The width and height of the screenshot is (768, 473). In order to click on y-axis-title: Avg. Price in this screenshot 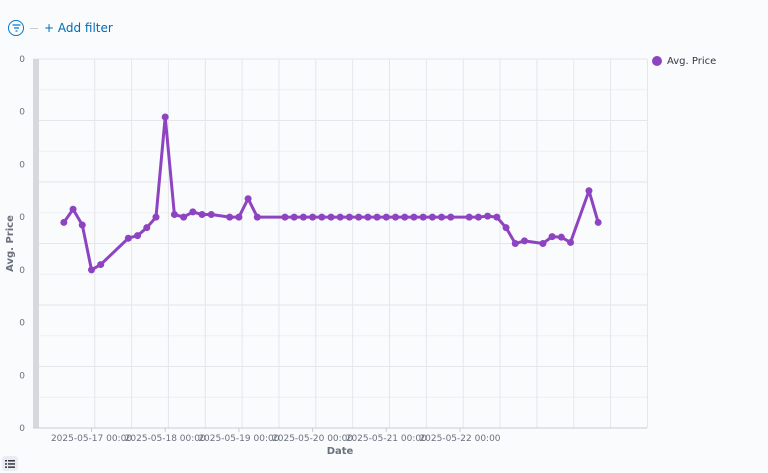, I will do `click(10, 243)`.